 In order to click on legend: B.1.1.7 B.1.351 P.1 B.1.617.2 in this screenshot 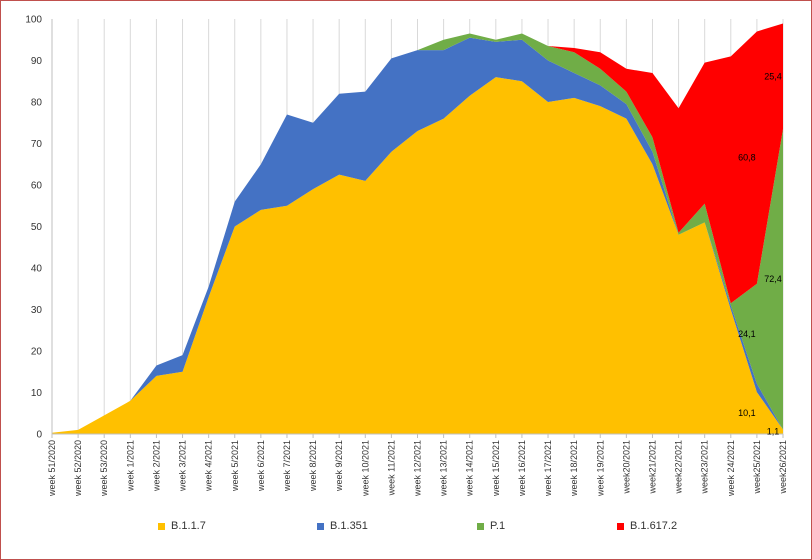, I will do `click(406, 530)`.